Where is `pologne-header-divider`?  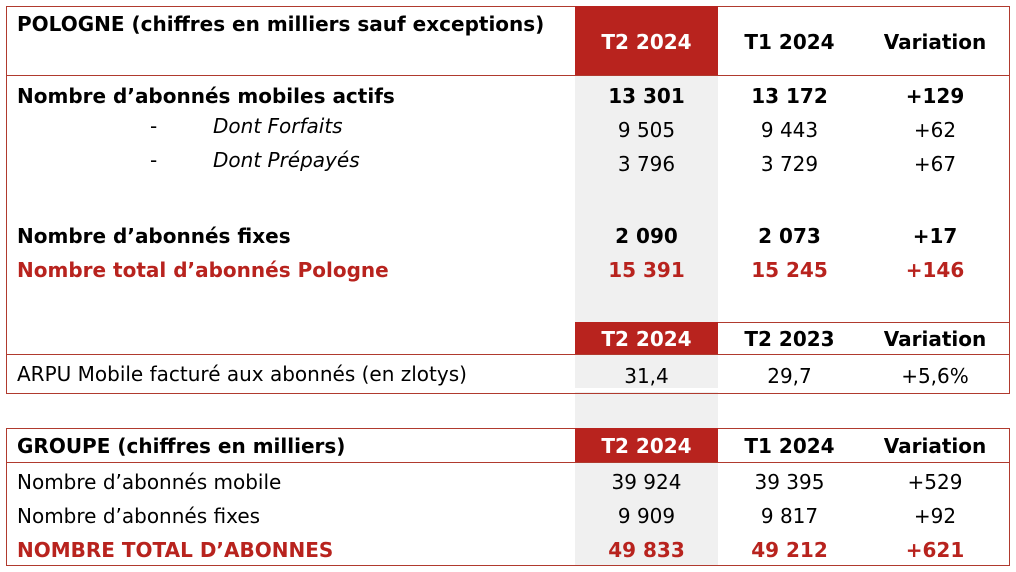
pologne-header-divider is located at coordinates (508, 75).